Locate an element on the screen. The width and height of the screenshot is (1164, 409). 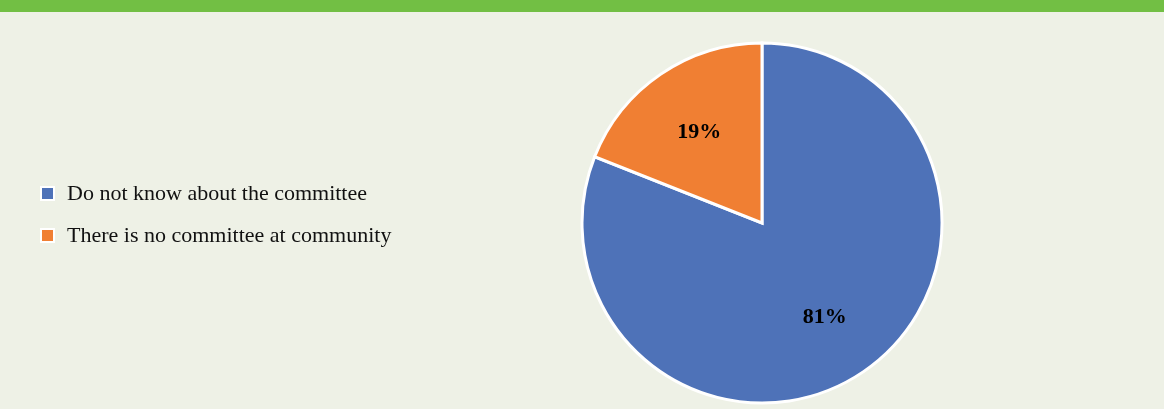
legend-label: Do not know about the committee is located at coordinates (217, 193).